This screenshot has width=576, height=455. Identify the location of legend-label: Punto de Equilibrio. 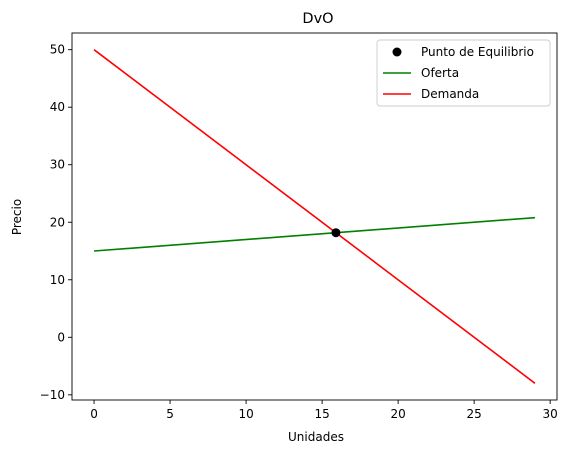
(477, 52).